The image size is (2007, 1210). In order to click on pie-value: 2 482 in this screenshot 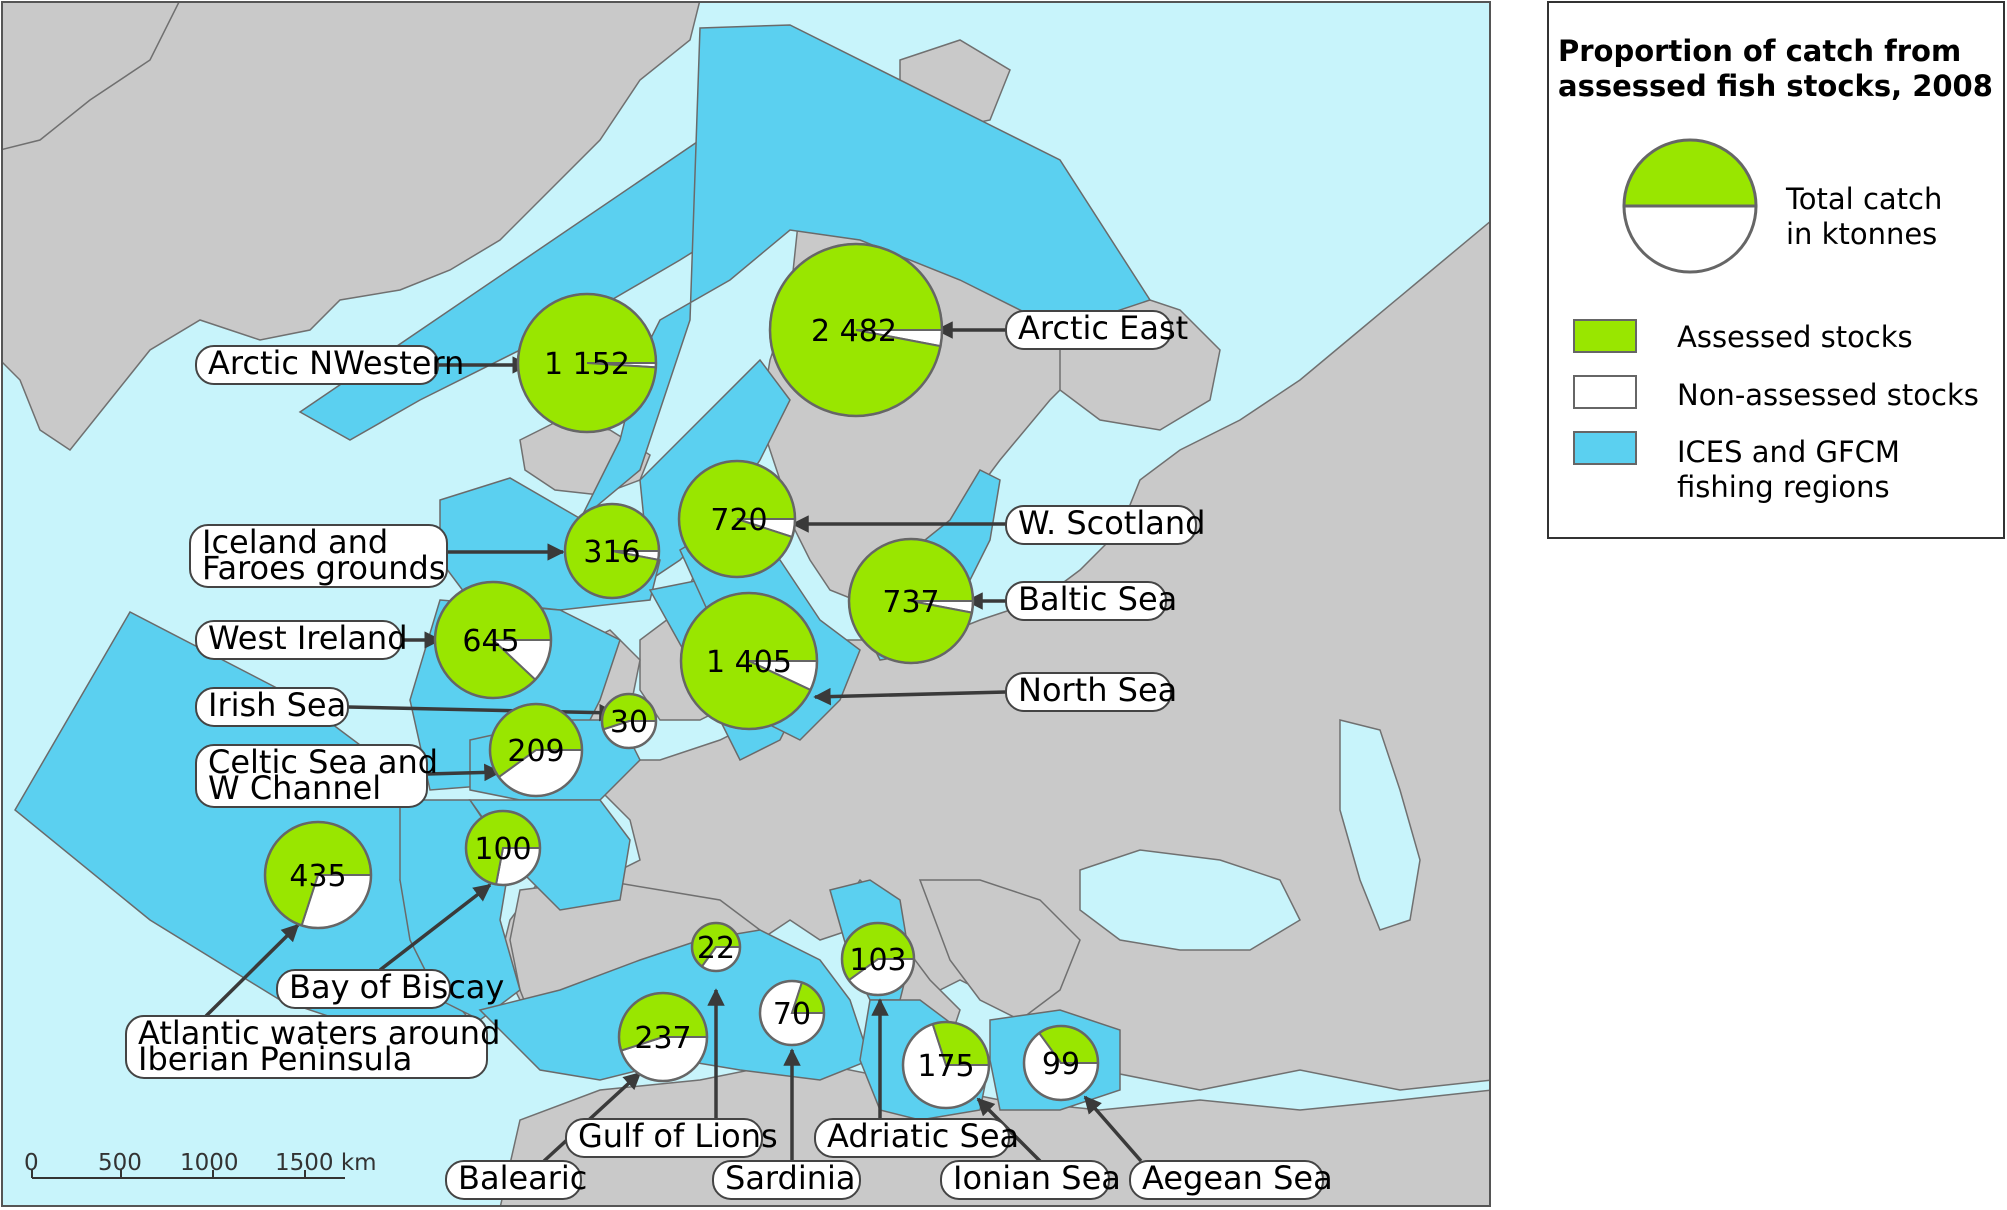, I will do `click(854, 331)`.